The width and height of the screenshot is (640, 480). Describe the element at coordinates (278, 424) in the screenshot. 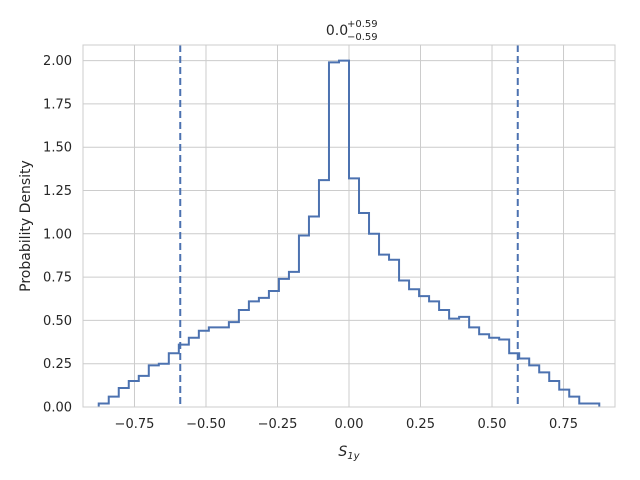

I see `x-tick-label: −0.25` at that location.